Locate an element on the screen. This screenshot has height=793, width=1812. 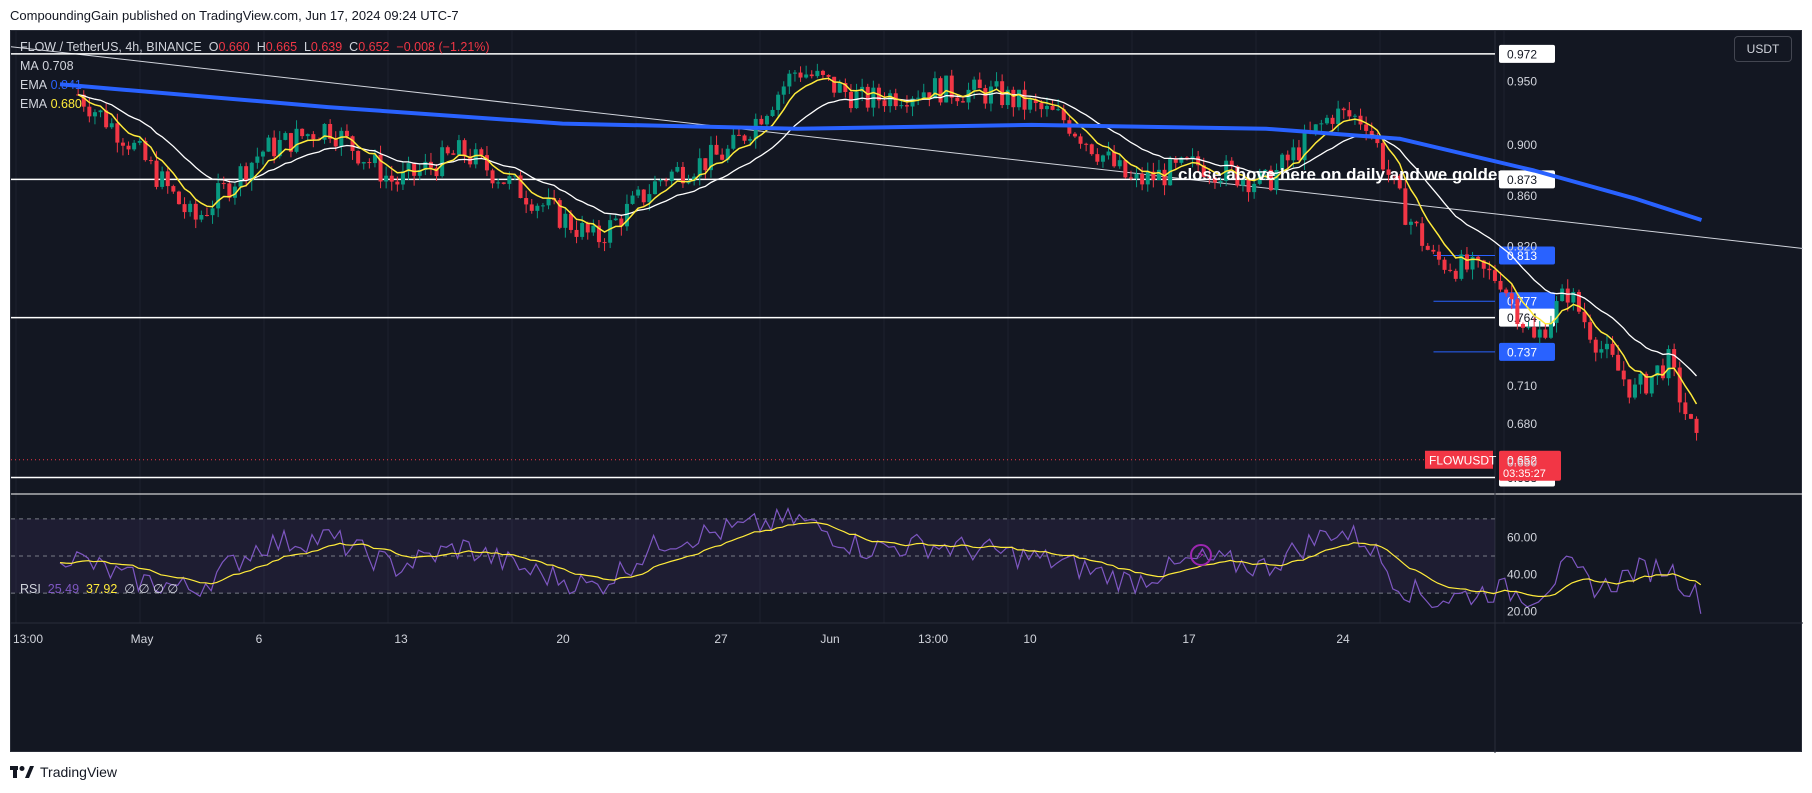
rsi-legend: RSI 25.49 37.92 ∅ ∅ ∅ ∅ is located at coordinates (99, 589).